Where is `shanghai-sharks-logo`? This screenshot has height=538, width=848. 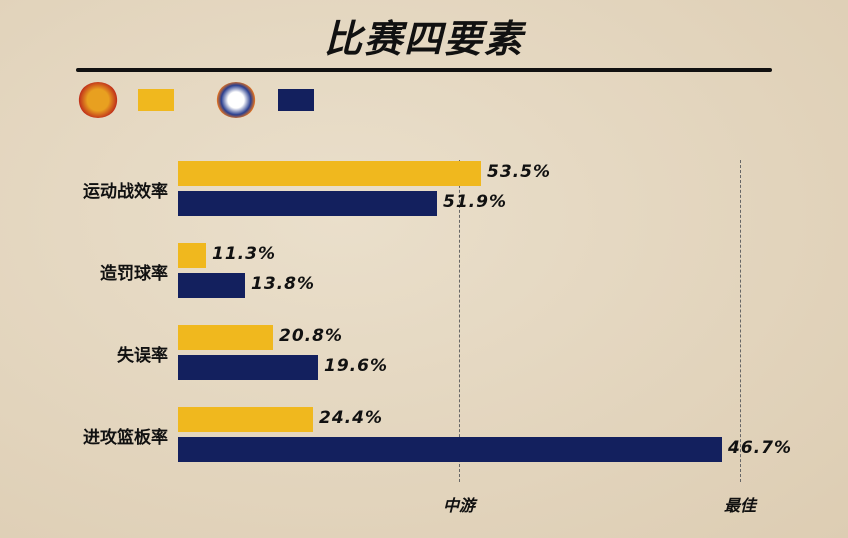 shanghai-sharks-logo is located at coordinates (236, 100).